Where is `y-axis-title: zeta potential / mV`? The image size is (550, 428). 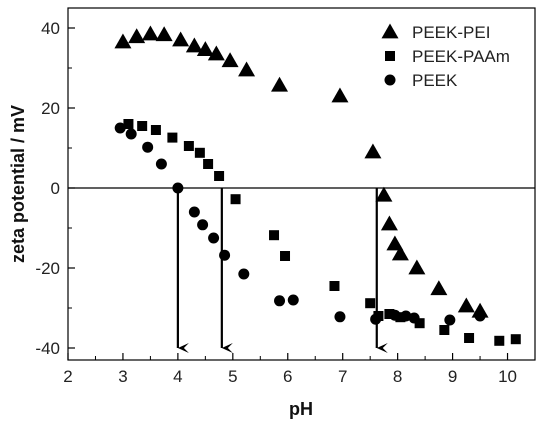 y-axis-title: zeta potential / mV is located at coordinates (18, 184).